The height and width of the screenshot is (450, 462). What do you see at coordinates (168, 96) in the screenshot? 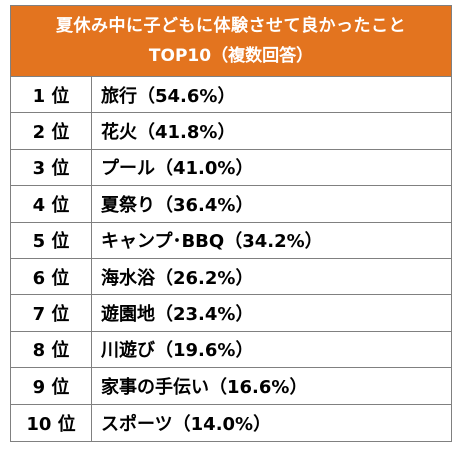
I see `item-cell: 旅行（54.6%）` at bounding box center [168, 96].